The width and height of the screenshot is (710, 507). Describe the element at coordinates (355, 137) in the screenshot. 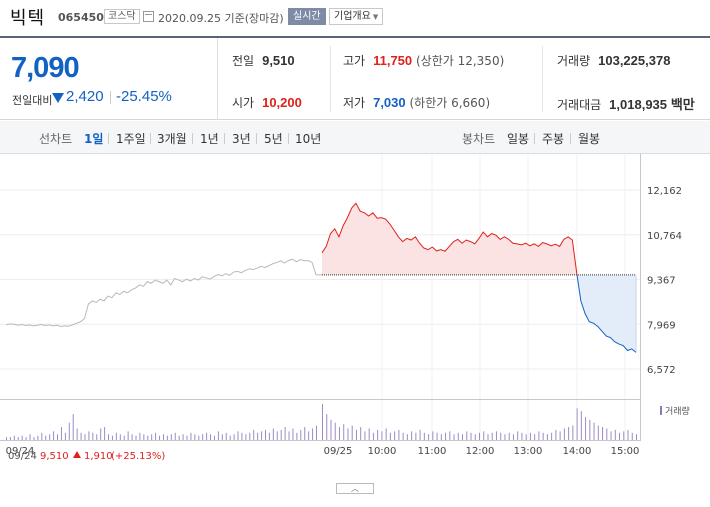

I see `period-tabs: 선차트 1일 1주일 3개월 1년 3년 5년 10년 봉차트 일봉 주봉 월봉` at that location.